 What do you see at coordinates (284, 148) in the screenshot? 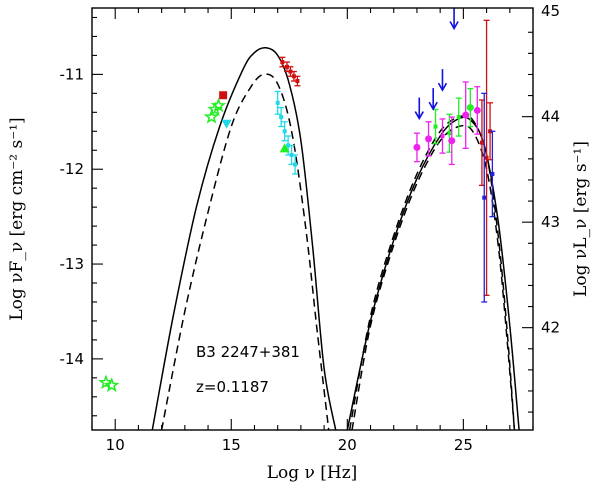
I see `data-point-triangle-up` at bounding box center [284, 148].